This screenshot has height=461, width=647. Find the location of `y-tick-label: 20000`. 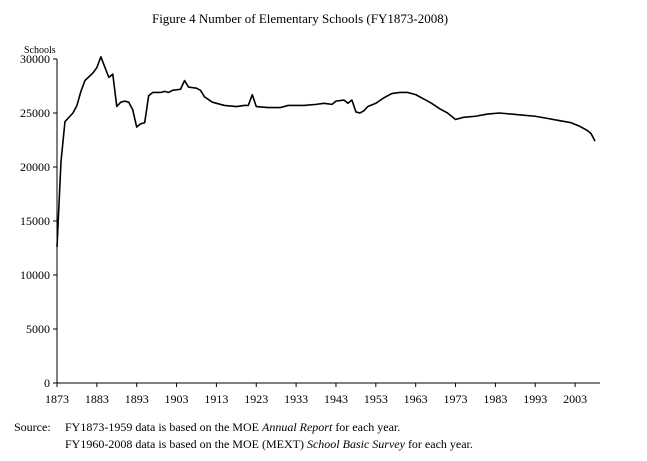

y-tick-label: 20000 is located at coordinates (35, 167).